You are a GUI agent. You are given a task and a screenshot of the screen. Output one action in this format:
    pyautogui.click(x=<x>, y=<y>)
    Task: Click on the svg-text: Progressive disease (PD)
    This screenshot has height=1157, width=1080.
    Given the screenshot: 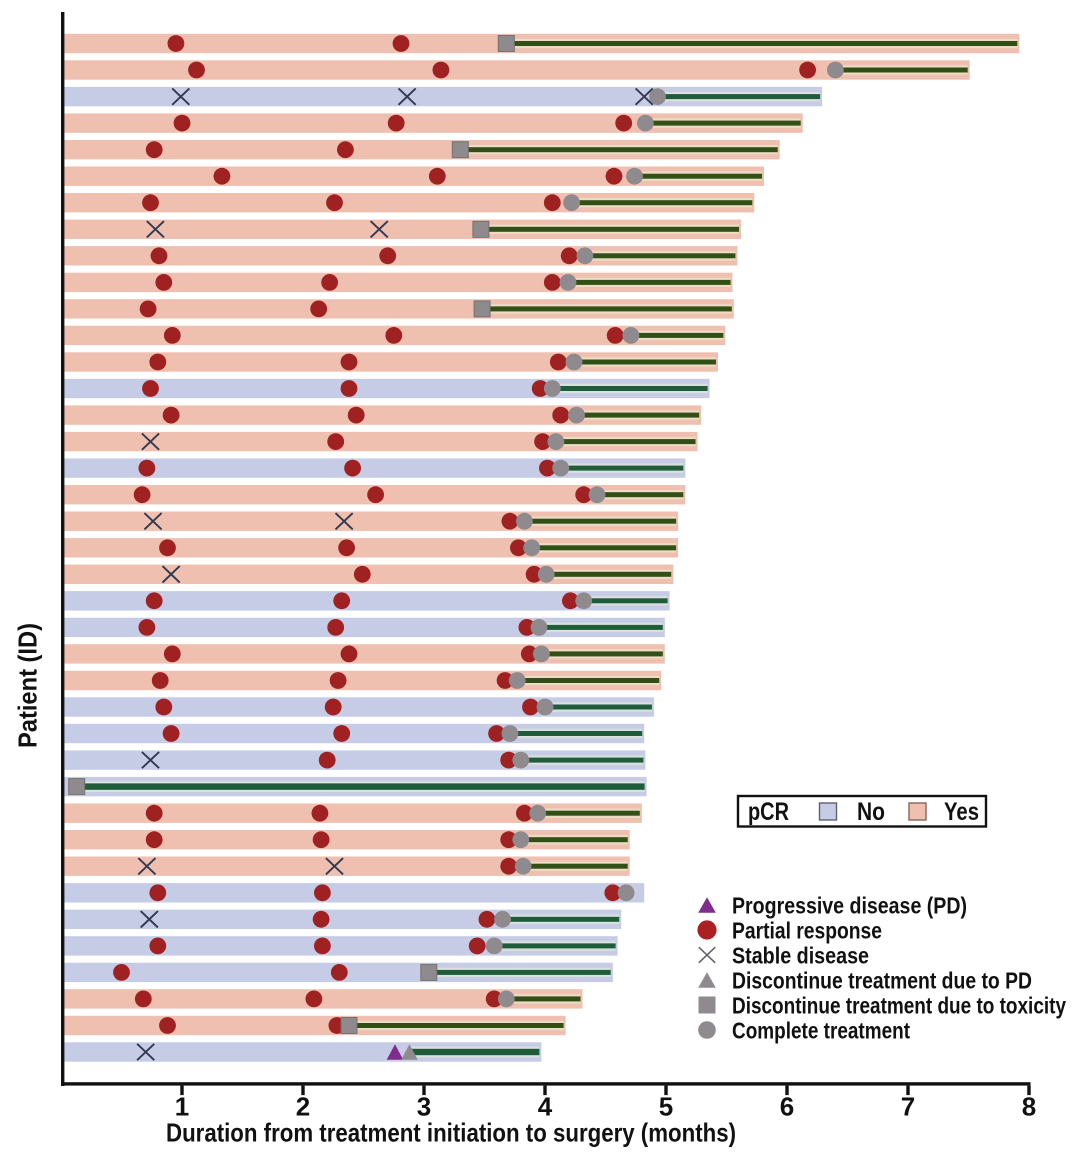 What is the action you would take?
    pyautogui.click(x=849, y=905)
    